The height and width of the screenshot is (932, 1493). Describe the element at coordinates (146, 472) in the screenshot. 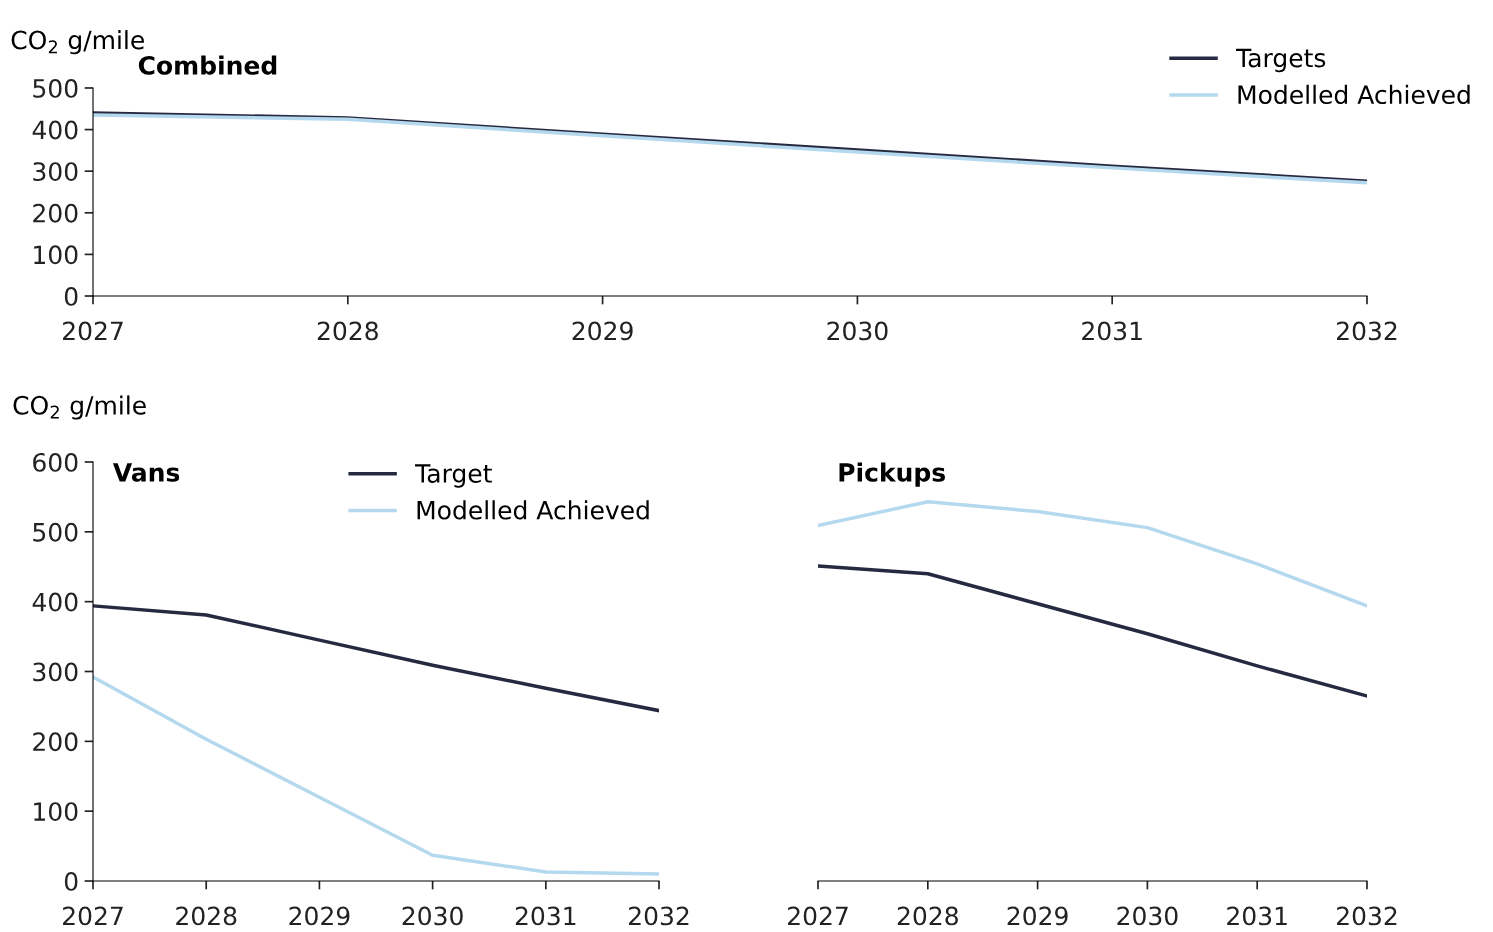

I see `chart-title: Vans` at that location.